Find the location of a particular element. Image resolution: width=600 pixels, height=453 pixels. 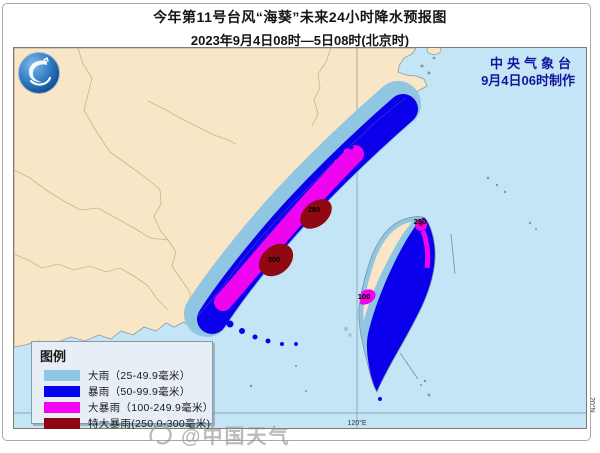

legend-title: 图例 is located at coordinates (53, 356).